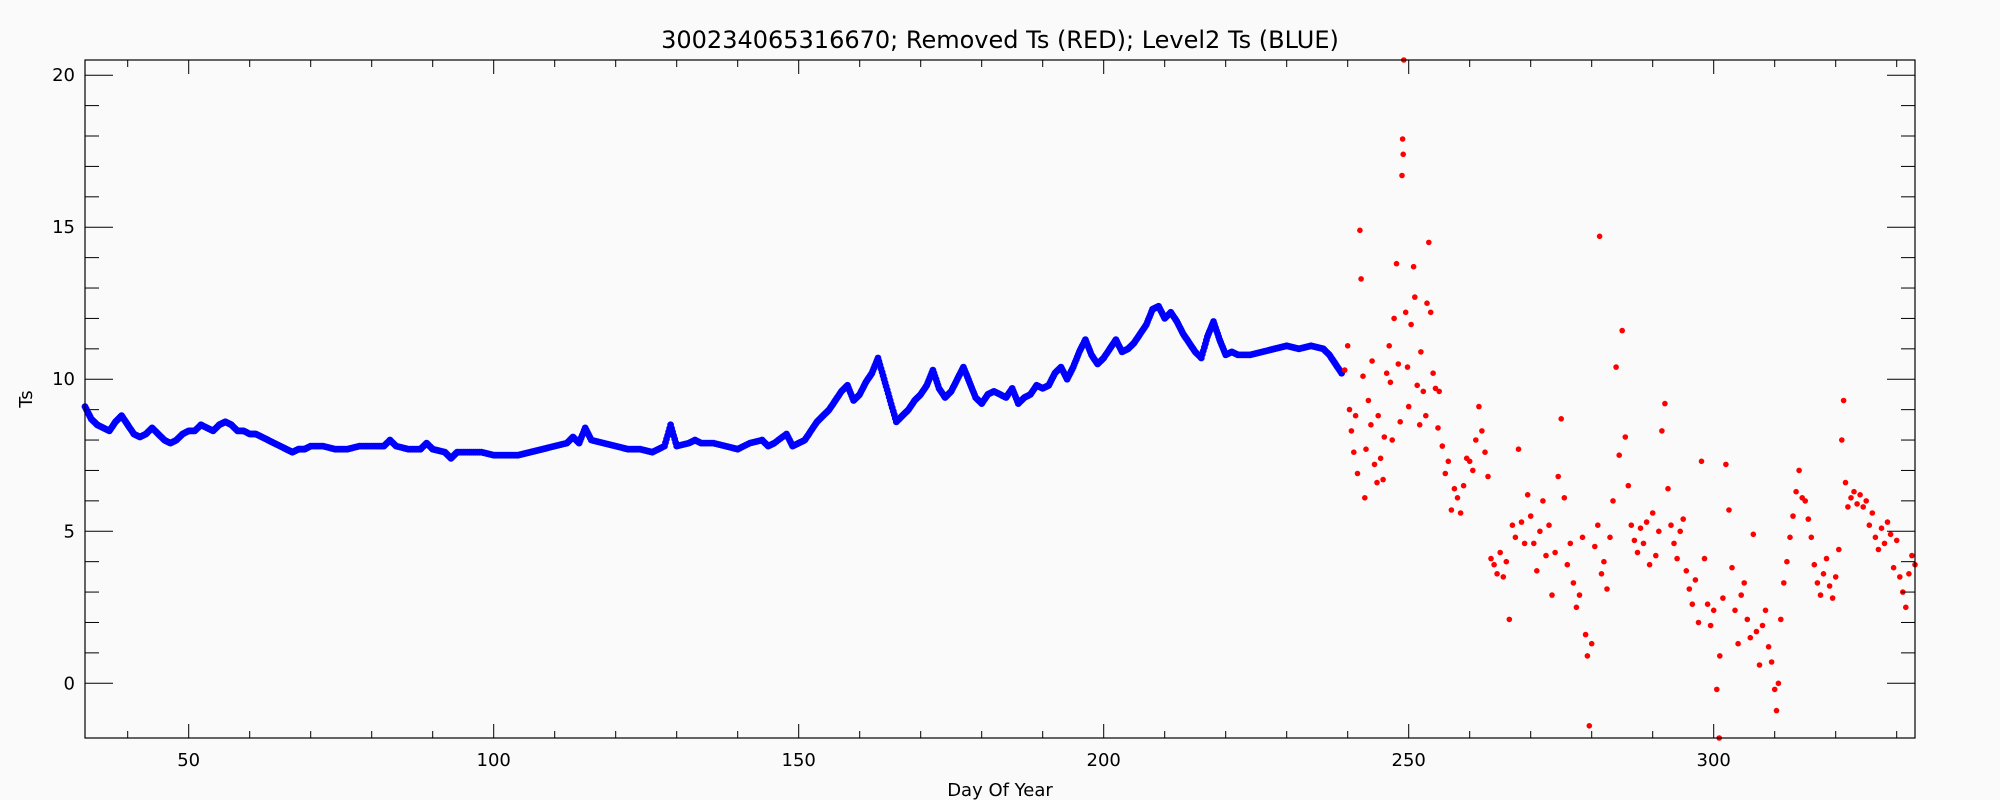  I want to click on x-tick-label: 250, so click(1409, 760).